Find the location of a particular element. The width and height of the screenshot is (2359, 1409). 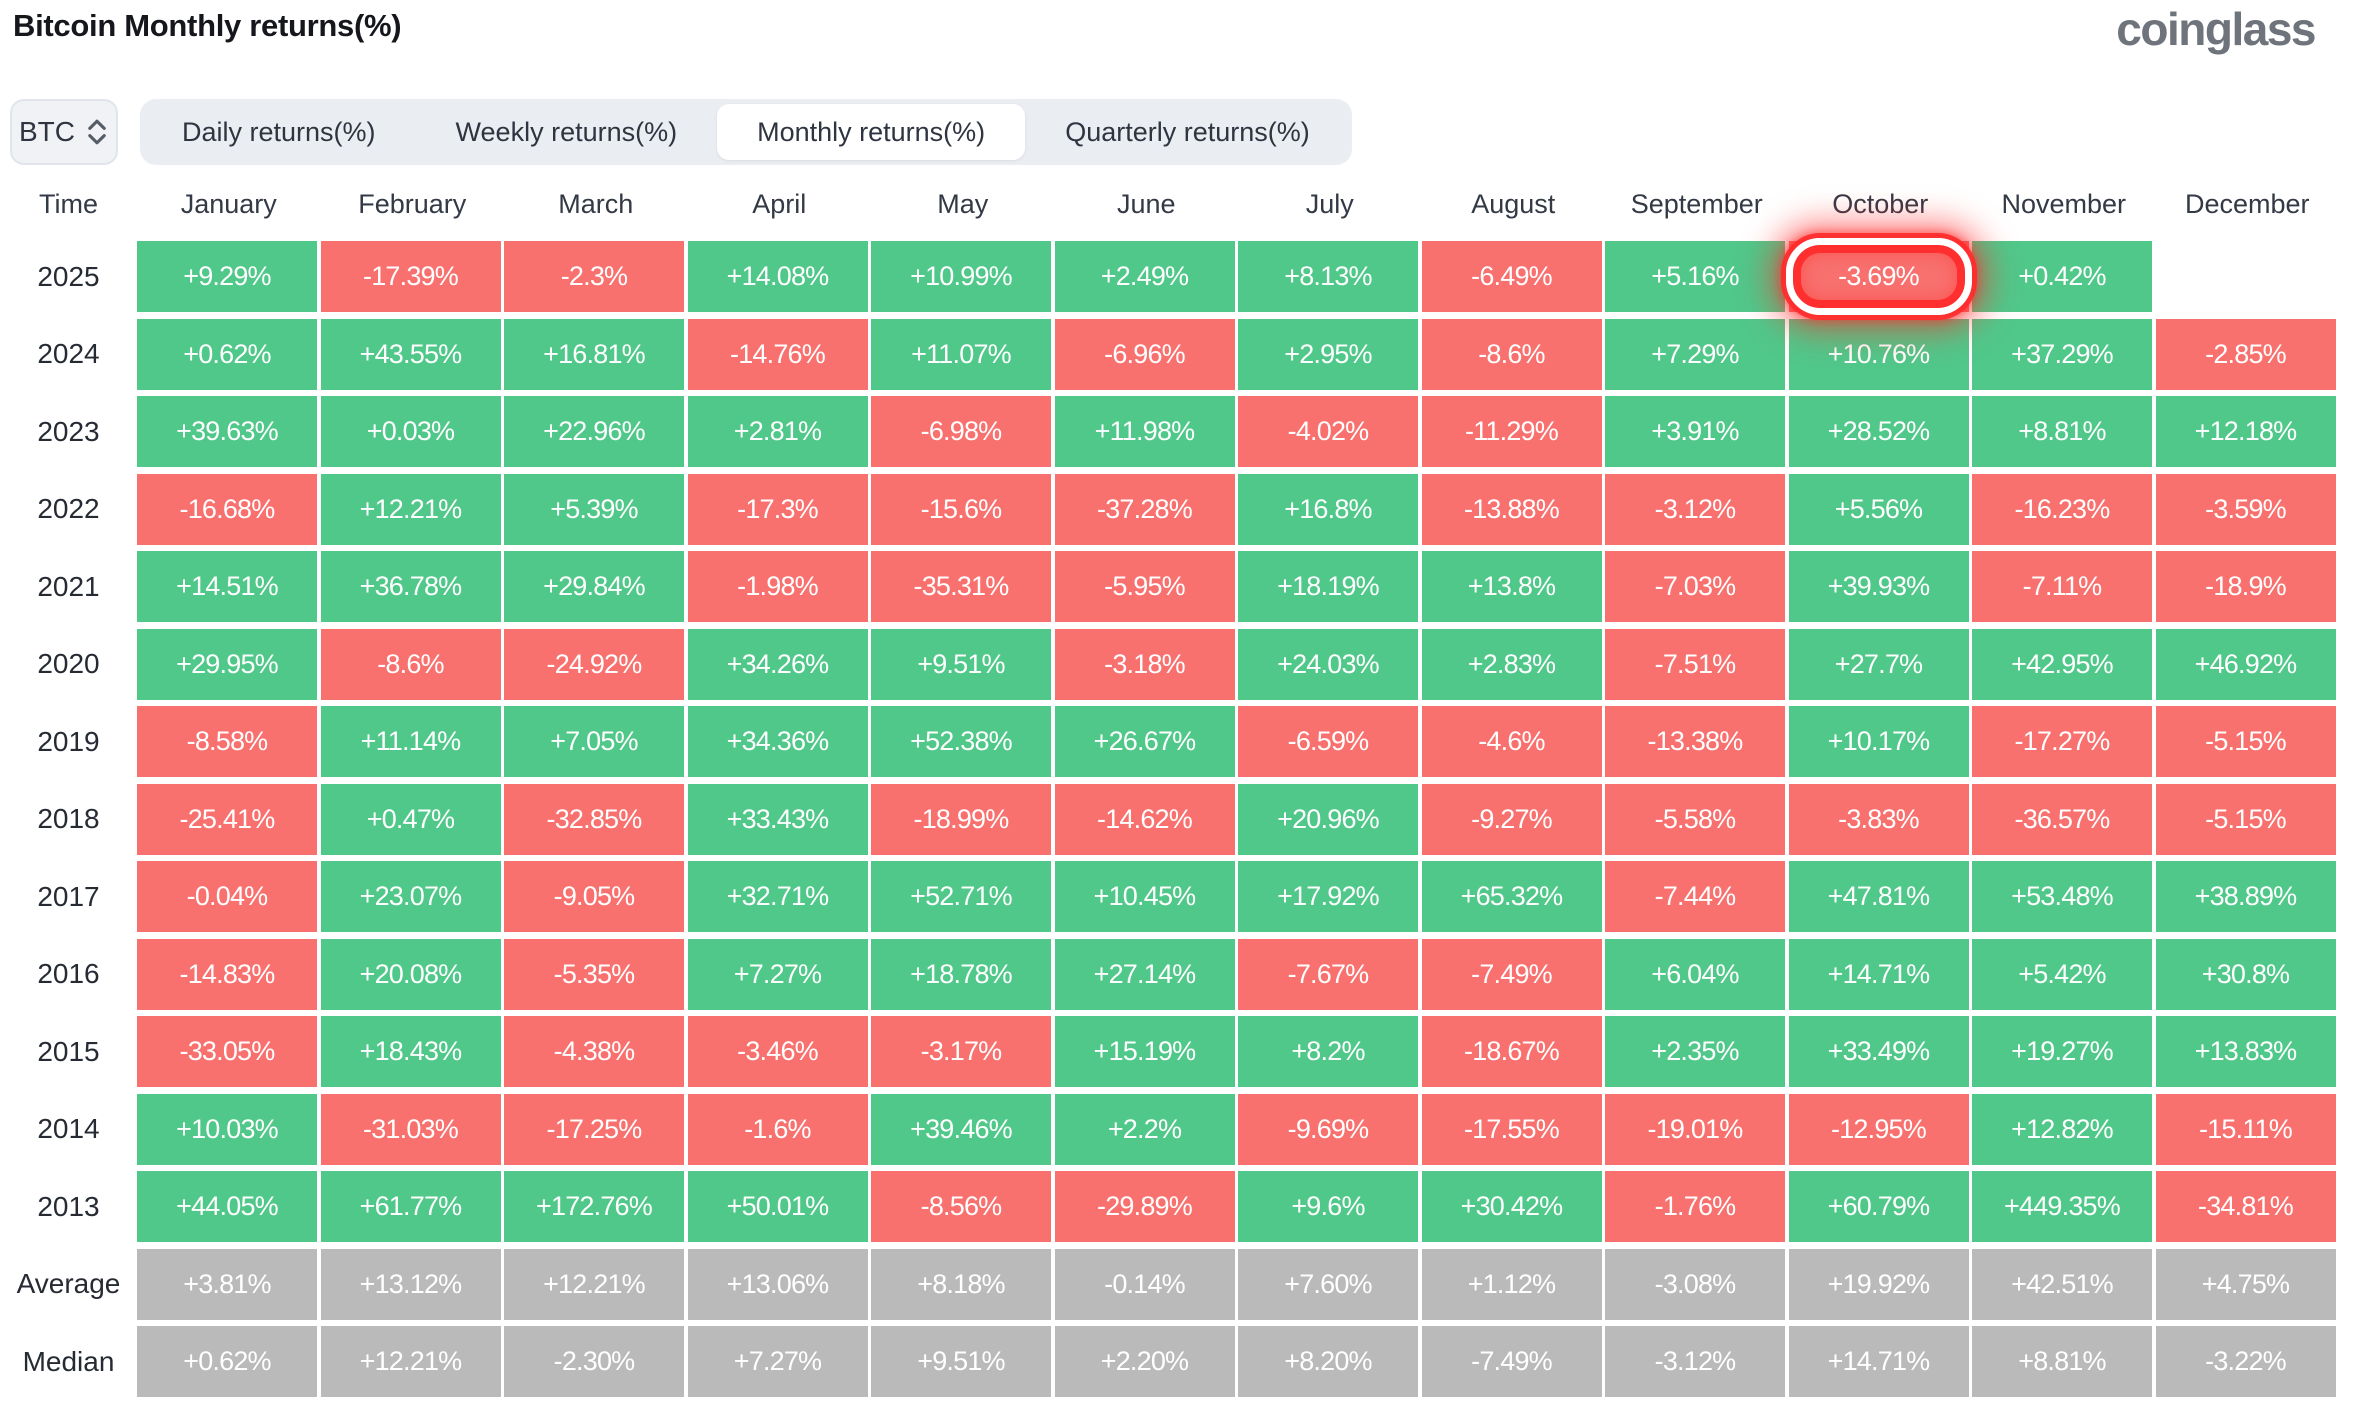

return-cell-2014-september: -19.01% is located at coordinates (1695, 1129).